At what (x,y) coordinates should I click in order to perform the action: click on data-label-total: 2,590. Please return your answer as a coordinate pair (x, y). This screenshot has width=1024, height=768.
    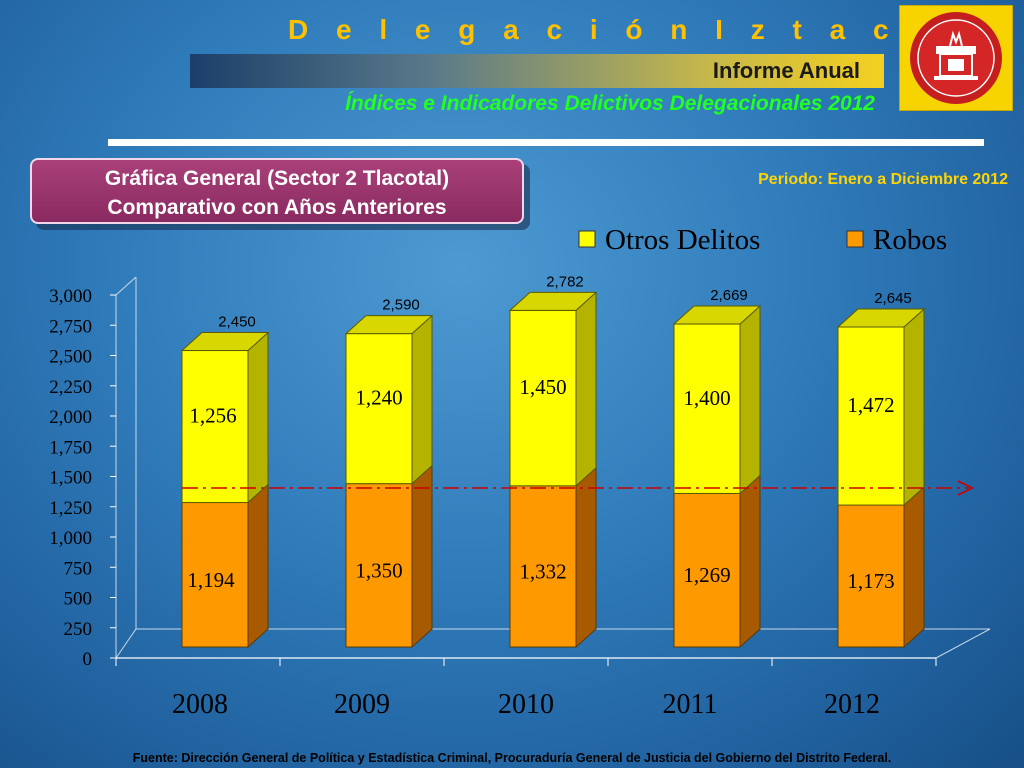
    Looking at the image, I should click on (401, 305).